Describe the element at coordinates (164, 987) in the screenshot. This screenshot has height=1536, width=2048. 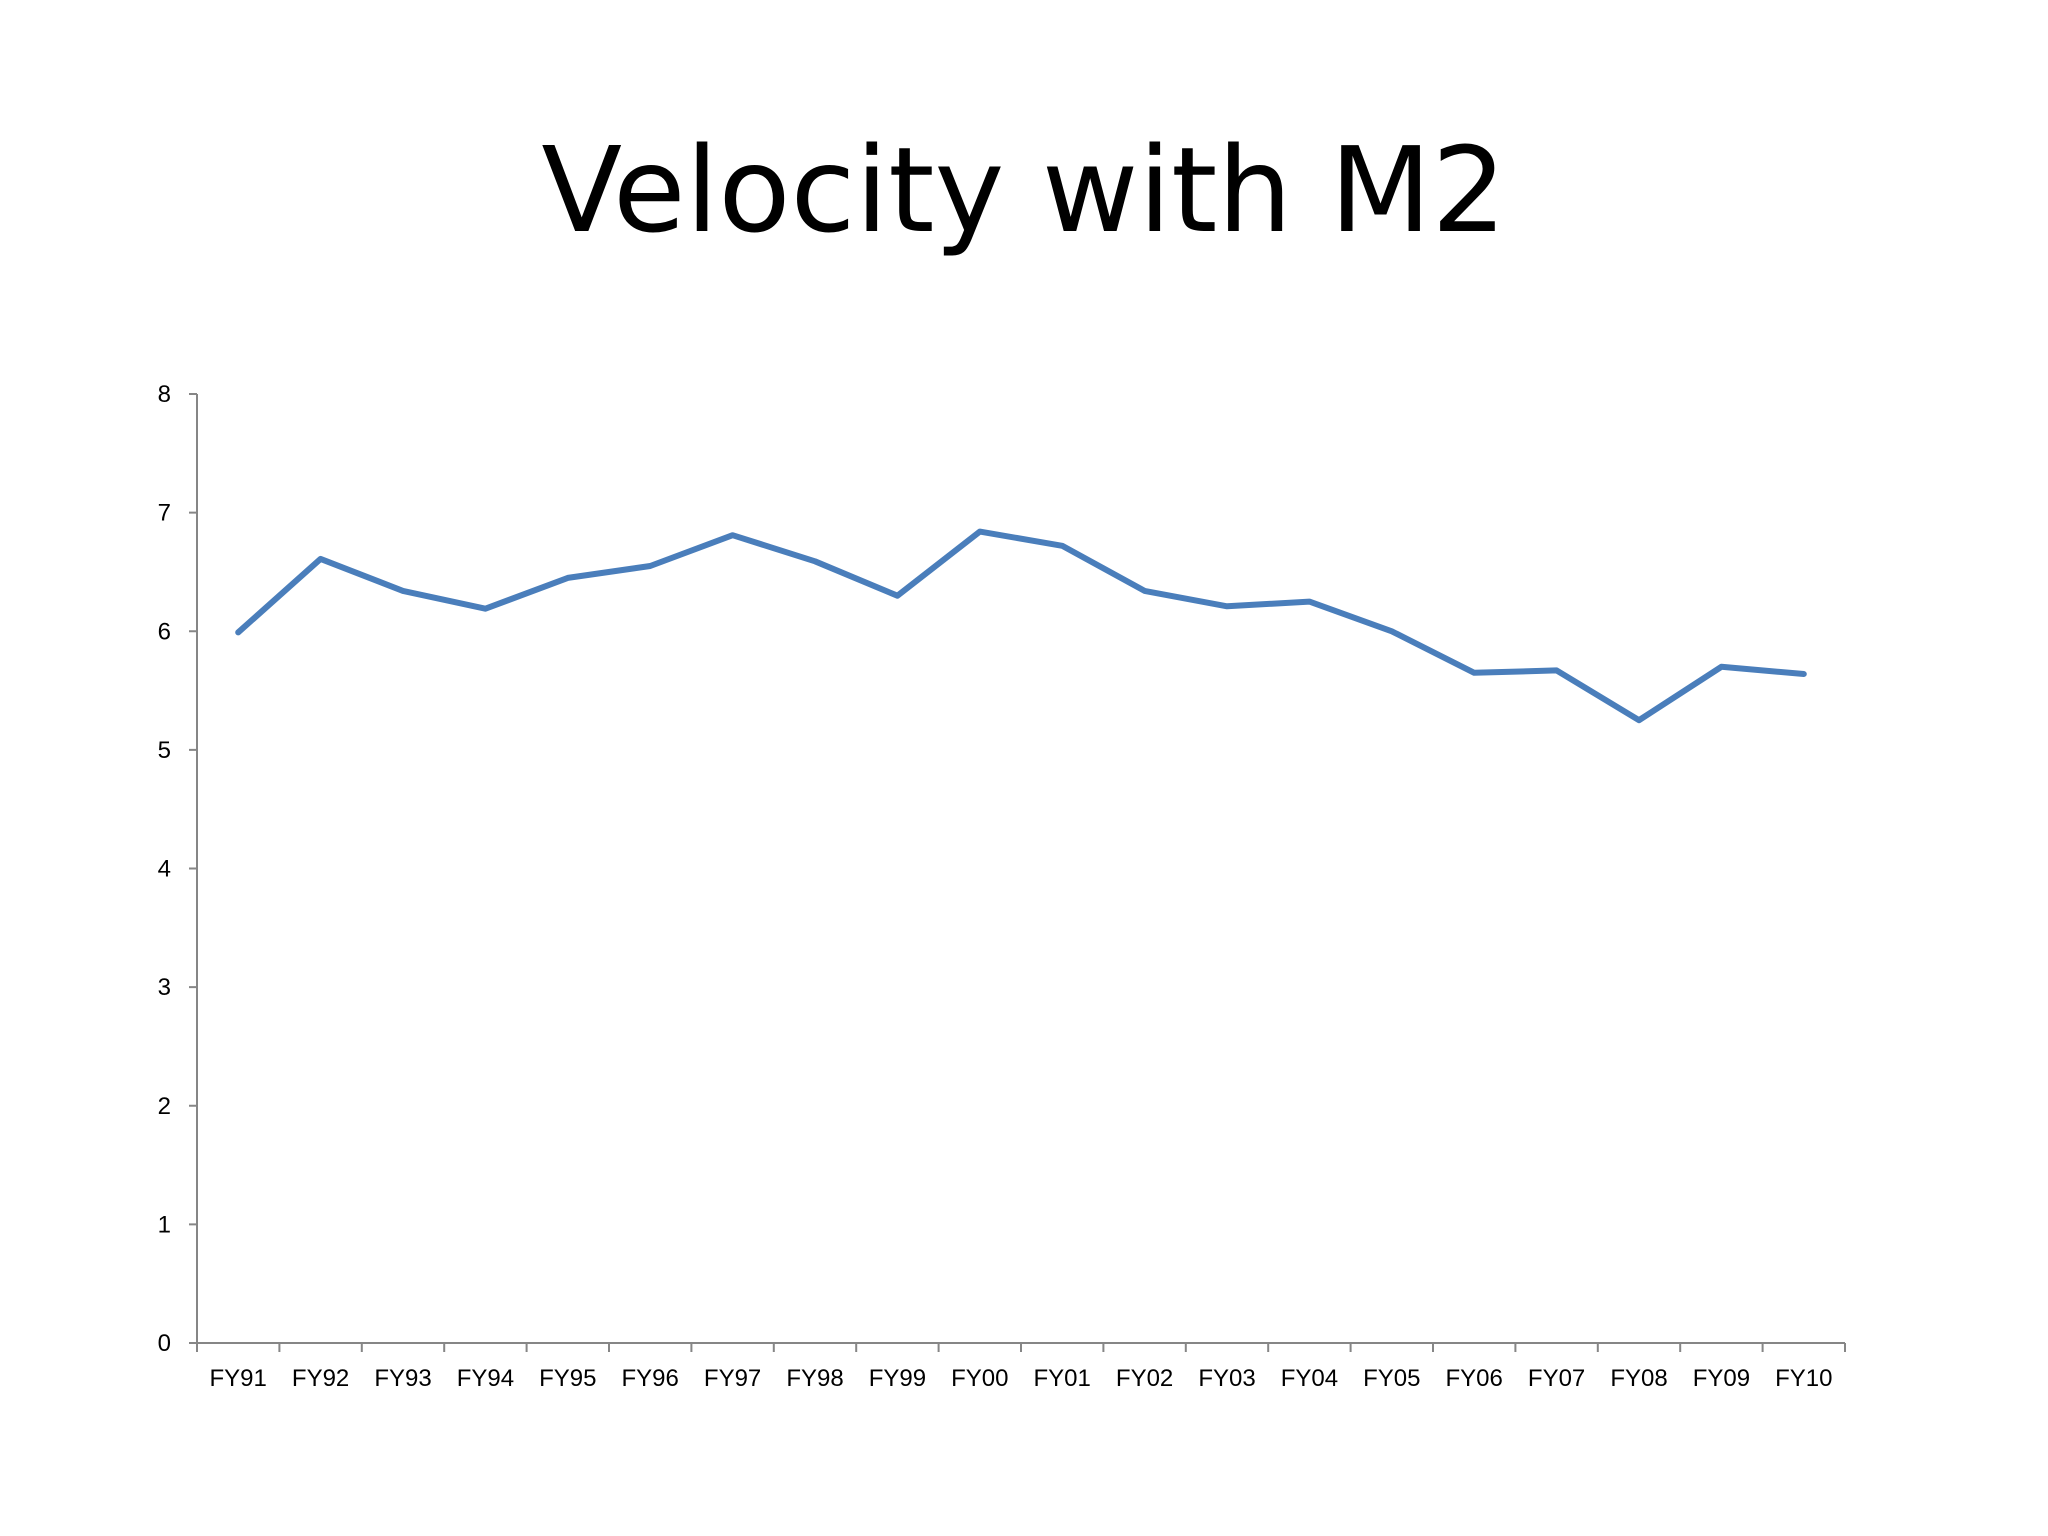
I see `y-tick-label: 3` at that location.